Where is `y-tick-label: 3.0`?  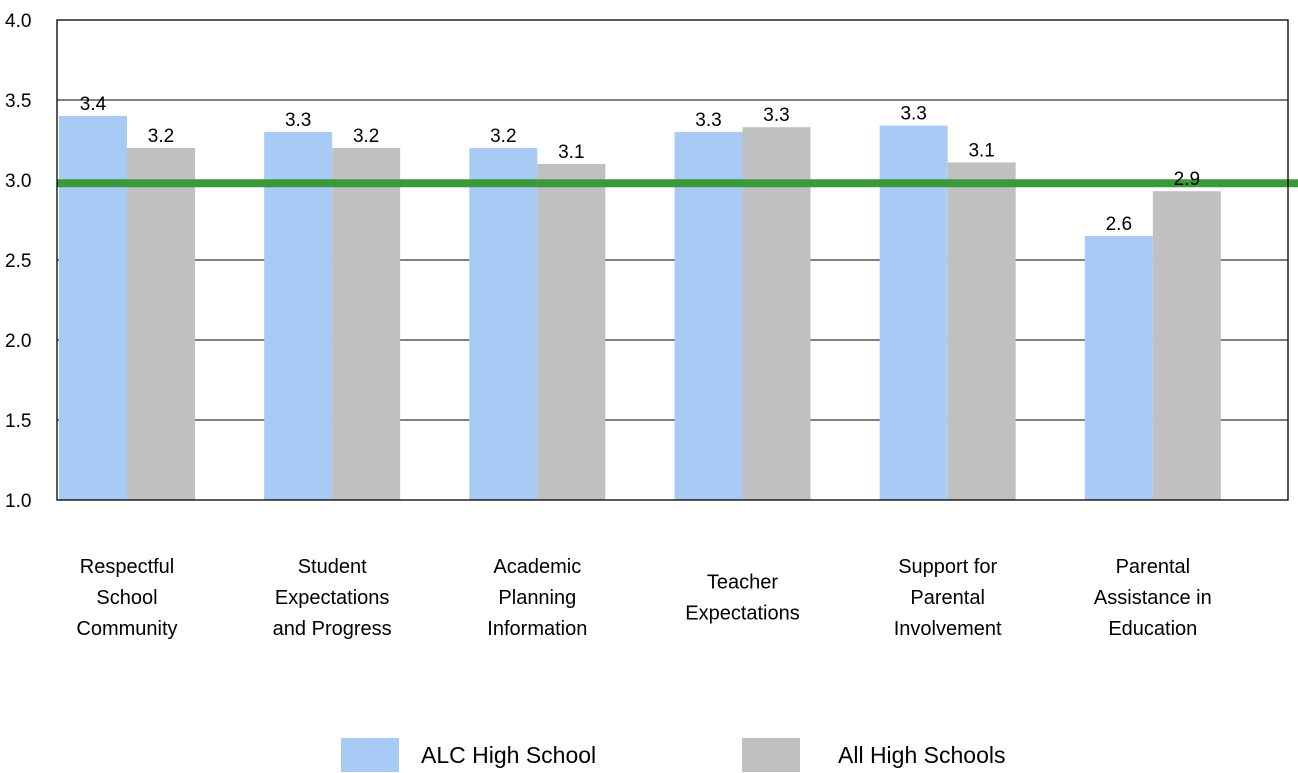
y-tick-label: 3.0 is located at coordinates (18, 181).